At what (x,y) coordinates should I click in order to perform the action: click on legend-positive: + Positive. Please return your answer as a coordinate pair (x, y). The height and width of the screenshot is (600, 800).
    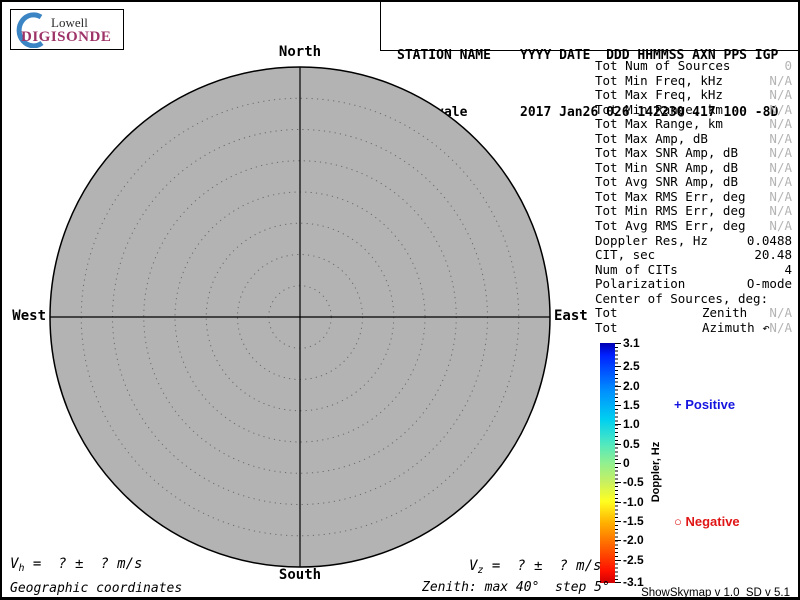
    Looking at the image, I should click on (705, 404).